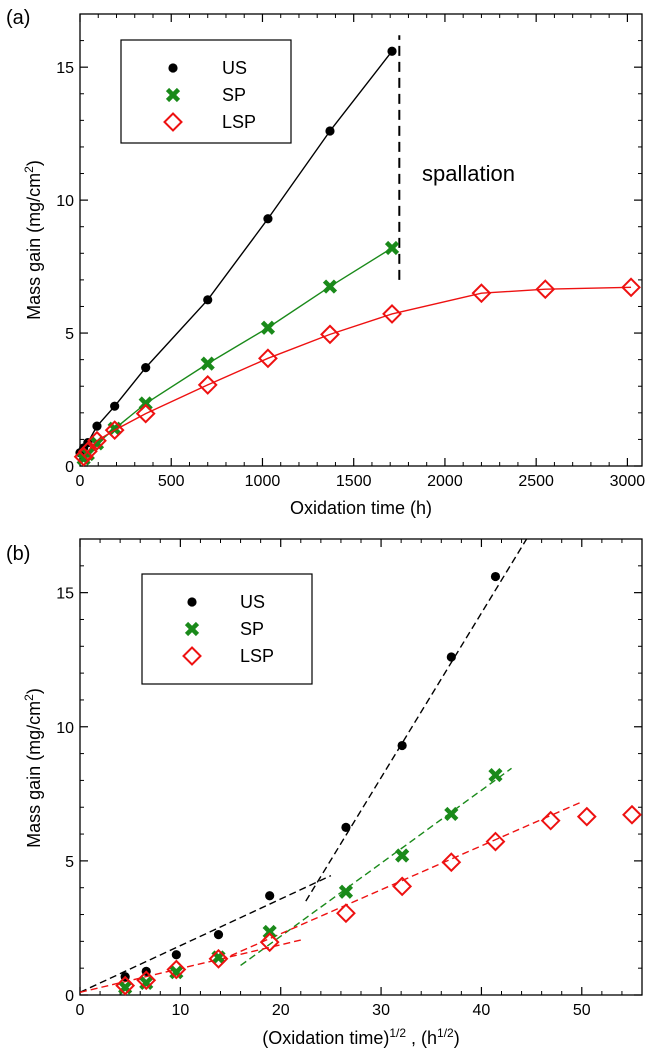 Image resolution: width=651 pixels, height=1055 pixels. Describe the element at coordinates (582, 1010) in the screenshot. I see `x-tick-label: 50` at that location.